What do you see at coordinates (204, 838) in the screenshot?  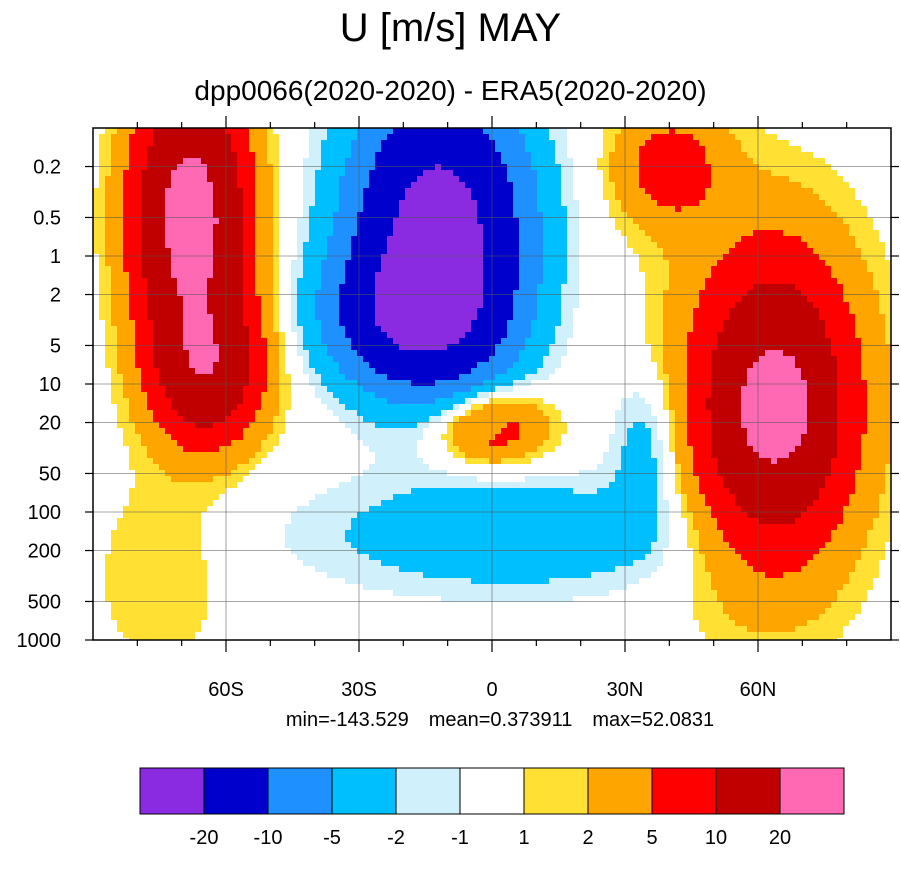 I see `colorbar-label: -20` at bounding box center [204, 838].